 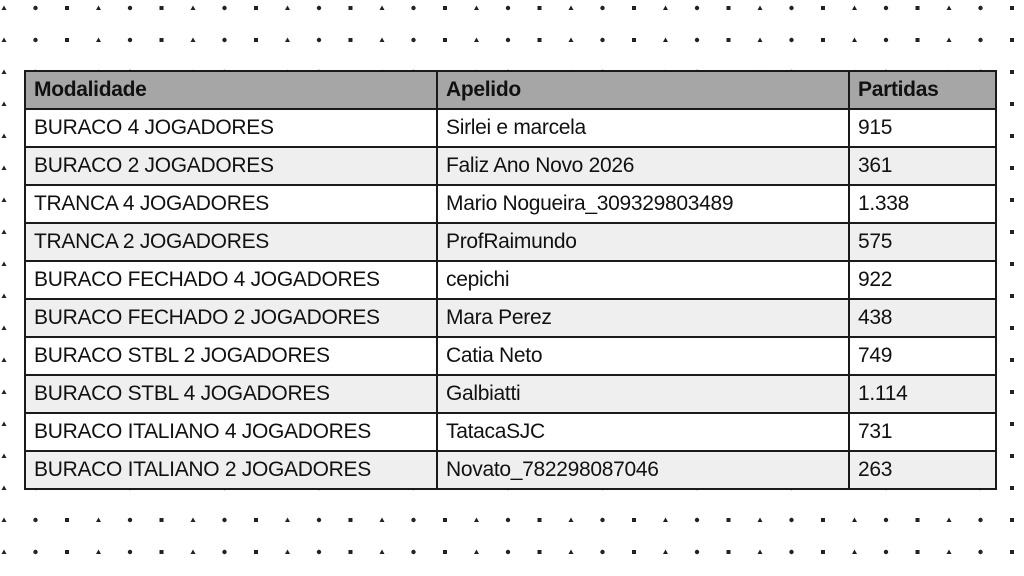 I want to click on apelido-cell: Faliz Ano Novo 2026, so click(x=643, y=166).